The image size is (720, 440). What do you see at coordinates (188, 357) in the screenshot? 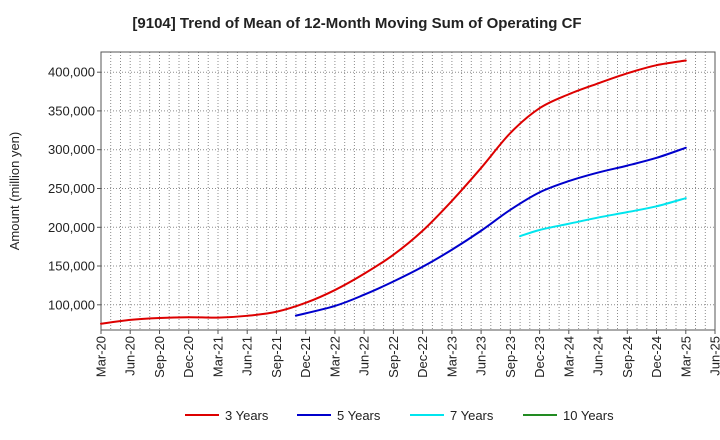
I see `x-tick-label: Dec-20` at bounding box center [188, 357].